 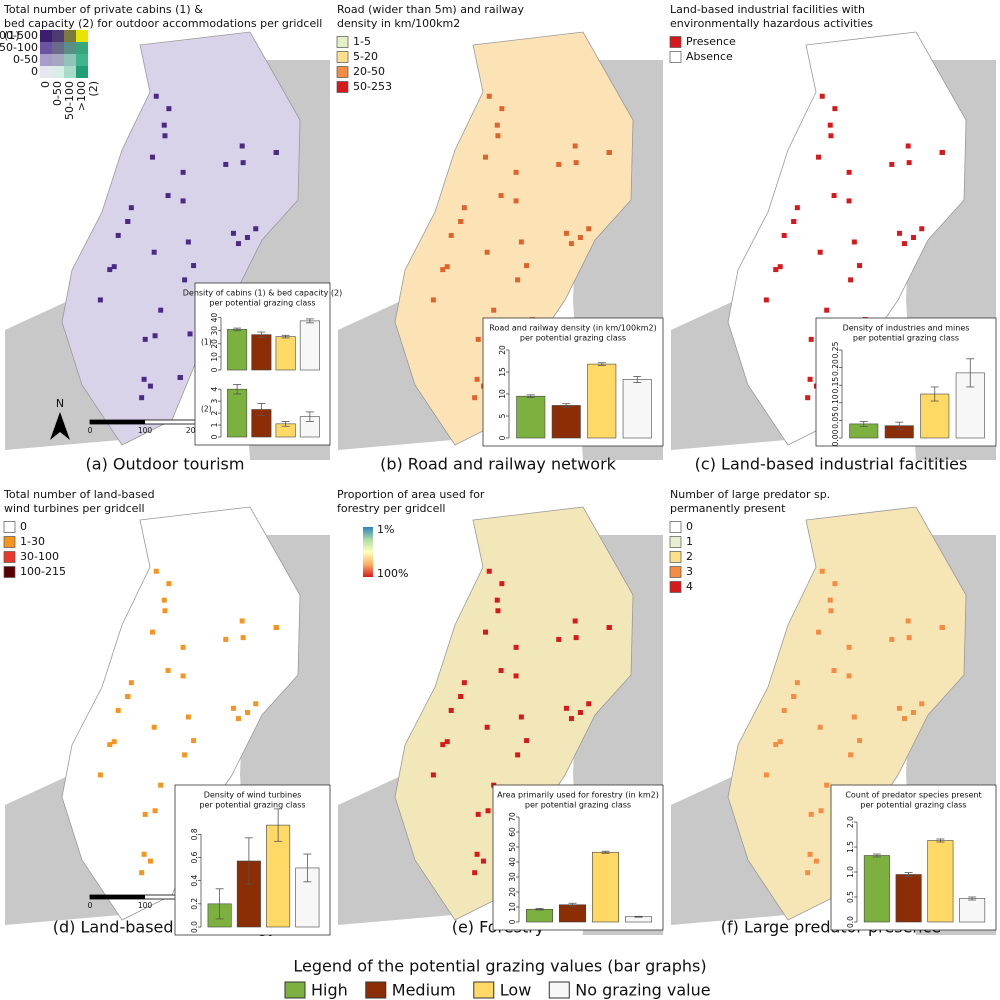 What do you see at coordinates (385, 529) in the screenshot?
I see `legend-label: 1%` at bounding box center [385, 529].